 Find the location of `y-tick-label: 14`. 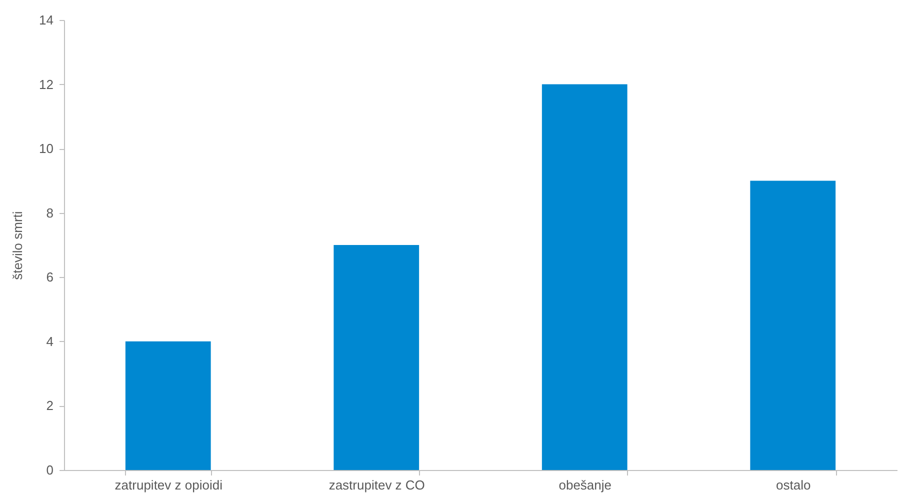

y-tick-label: 14 is located at coordinates (46, 20).